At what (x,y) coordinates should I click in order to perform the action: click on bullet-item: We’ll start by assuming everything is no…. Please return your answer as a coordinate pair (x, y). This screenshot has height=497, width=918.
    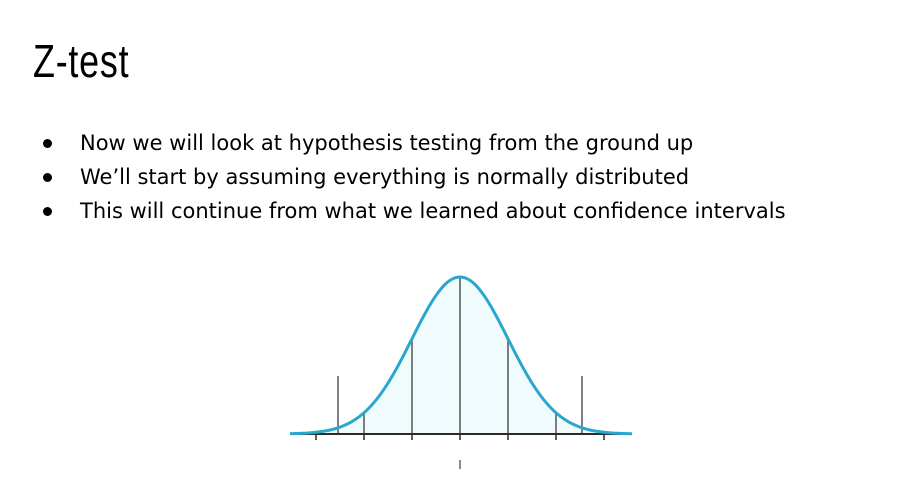
    Looking at the image, I should click on (412, 177).